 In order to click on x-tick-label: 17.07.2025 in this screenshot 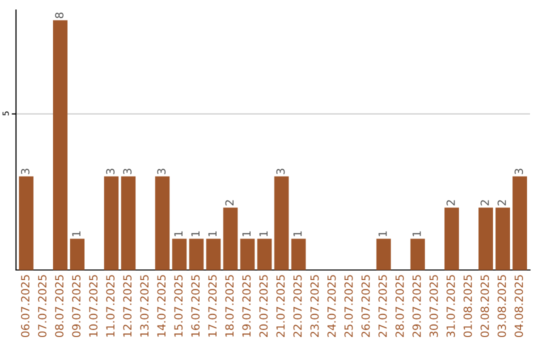, I will do `click(212, 306)`.